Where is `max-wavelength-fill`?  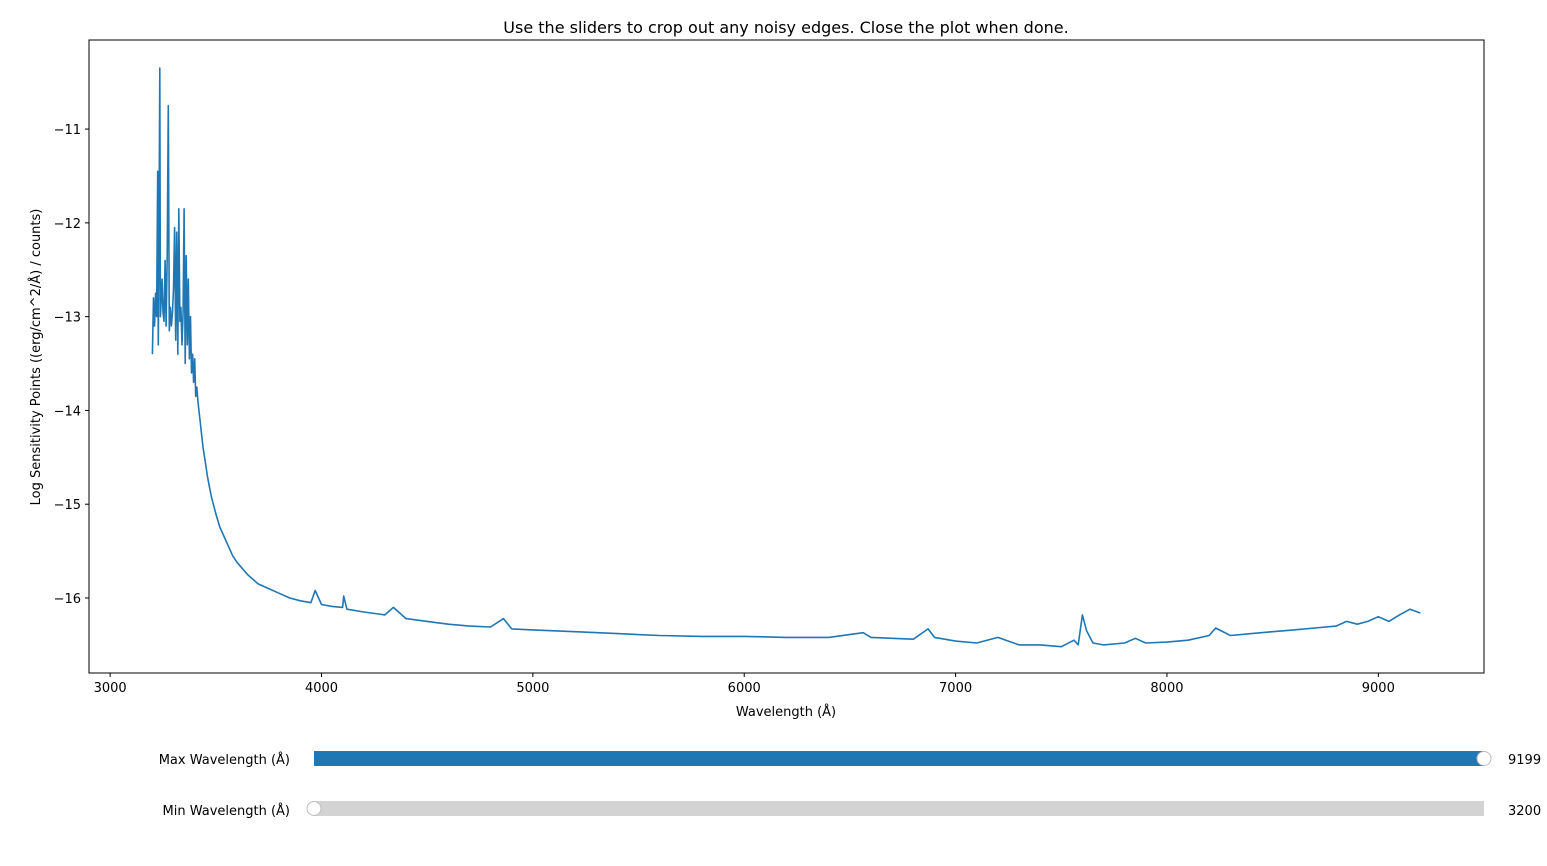
max-wavelength-fill is located at coordinates (899, 758).